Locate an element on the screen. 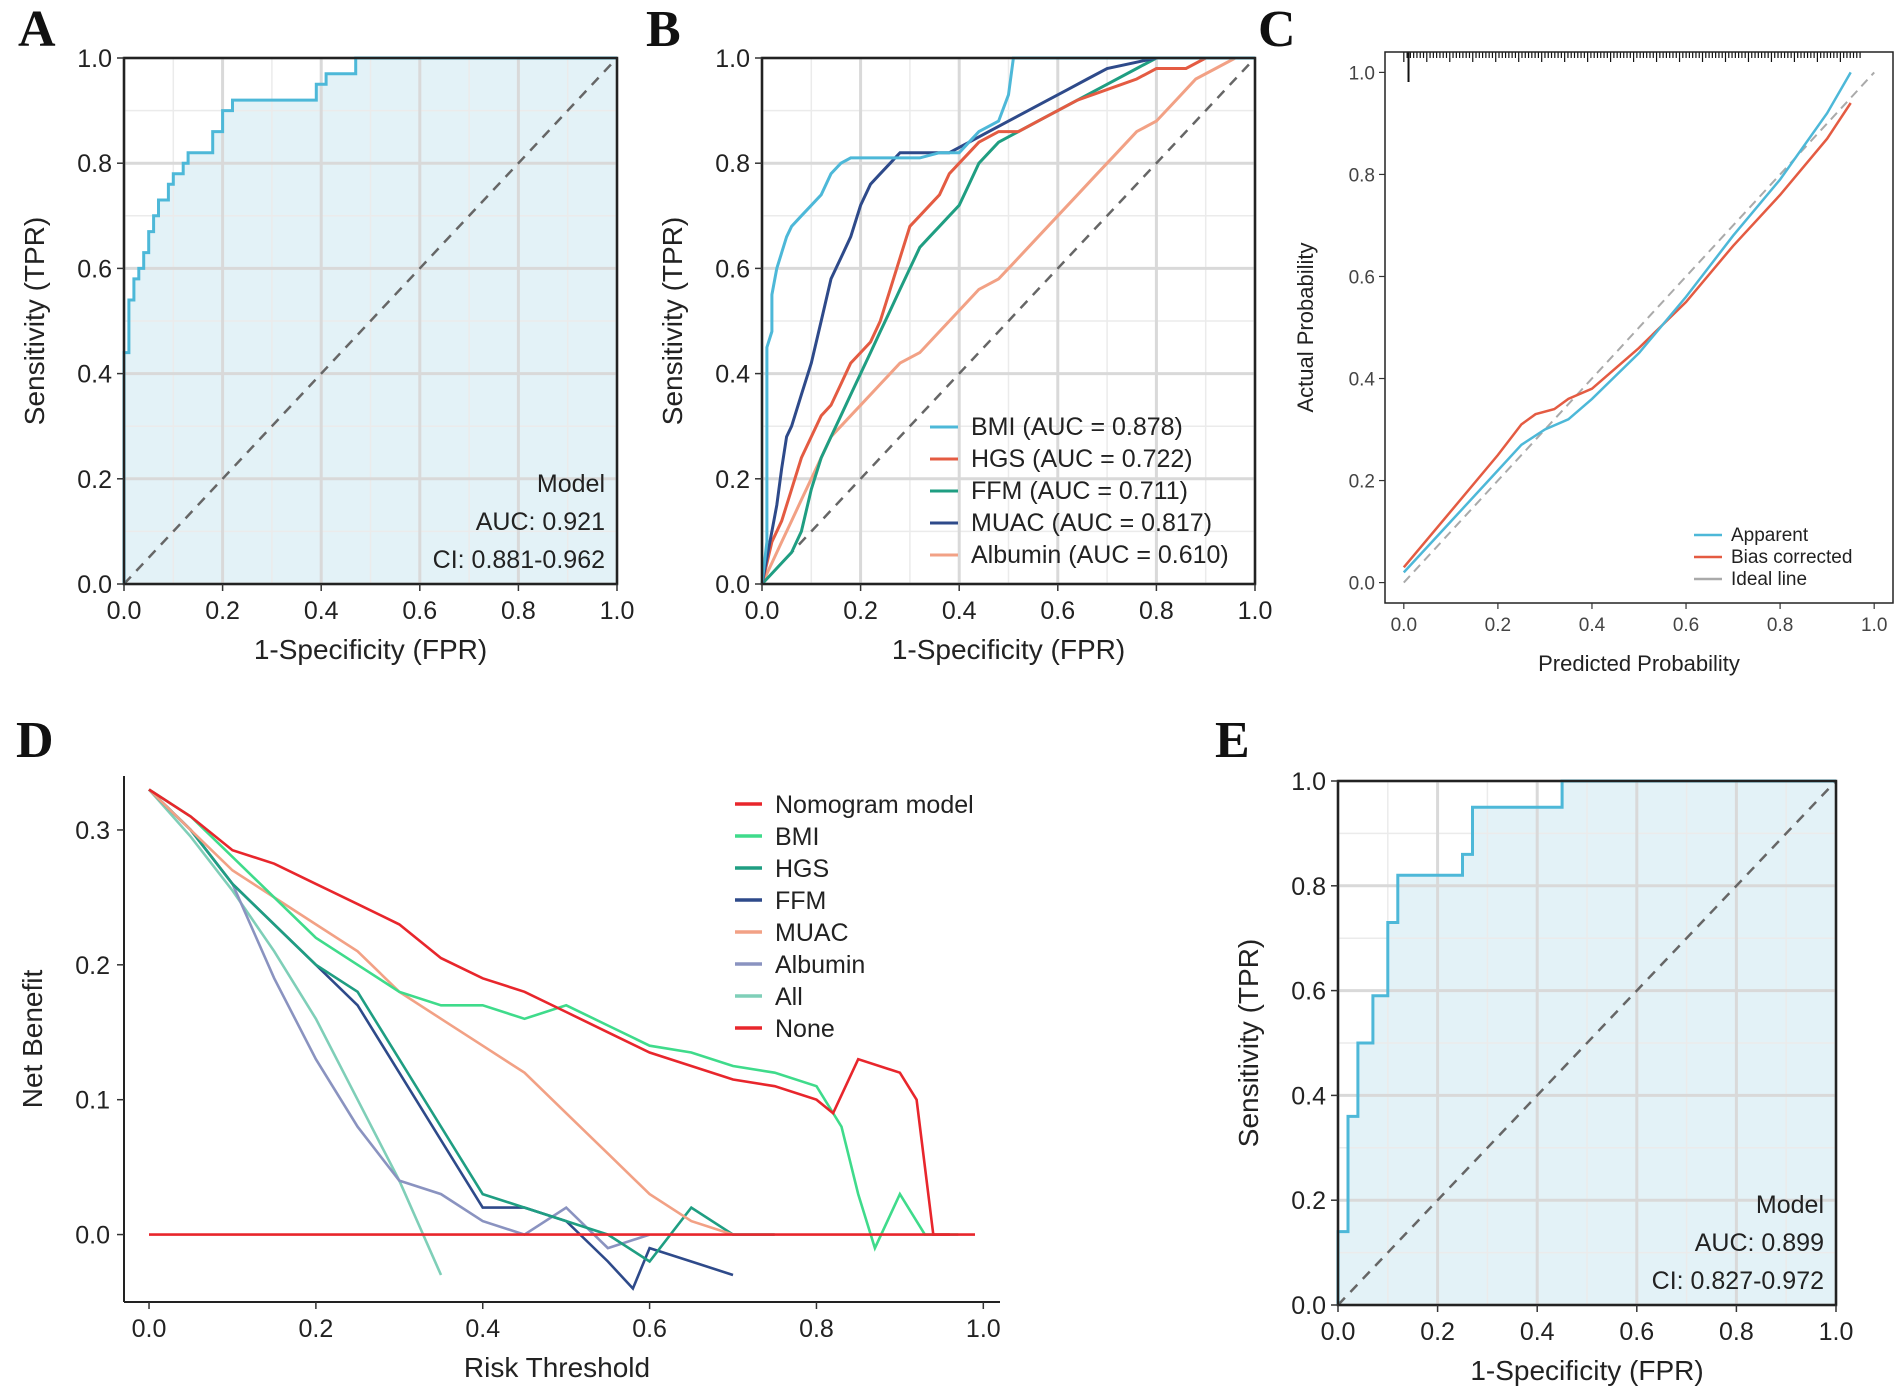 The height and width of the screenshot is (1400, 1902). dca-series-ffm is located at coordinates (441, 1039).